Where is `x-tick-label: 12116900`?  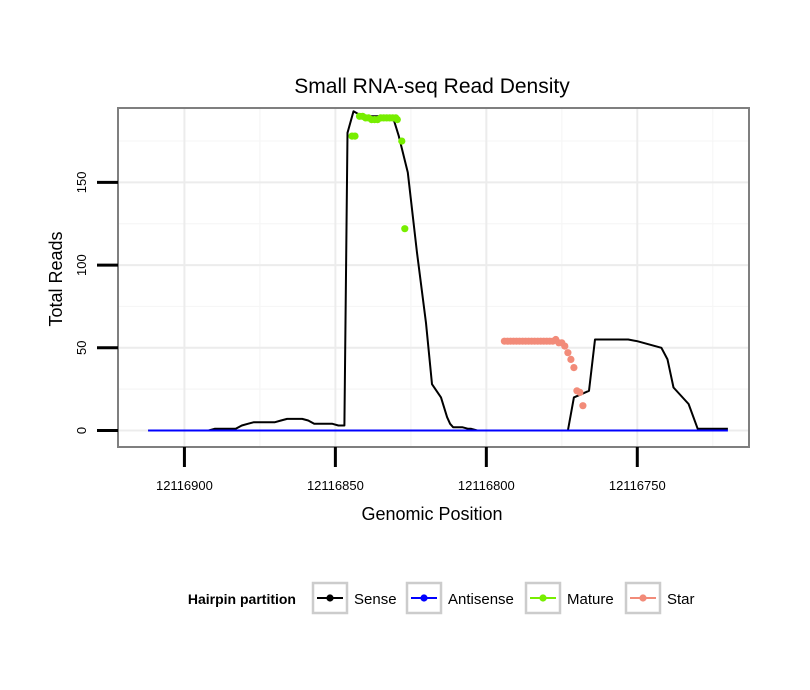
x-tick-label: 12116900 is located at coordinates (184, 485).